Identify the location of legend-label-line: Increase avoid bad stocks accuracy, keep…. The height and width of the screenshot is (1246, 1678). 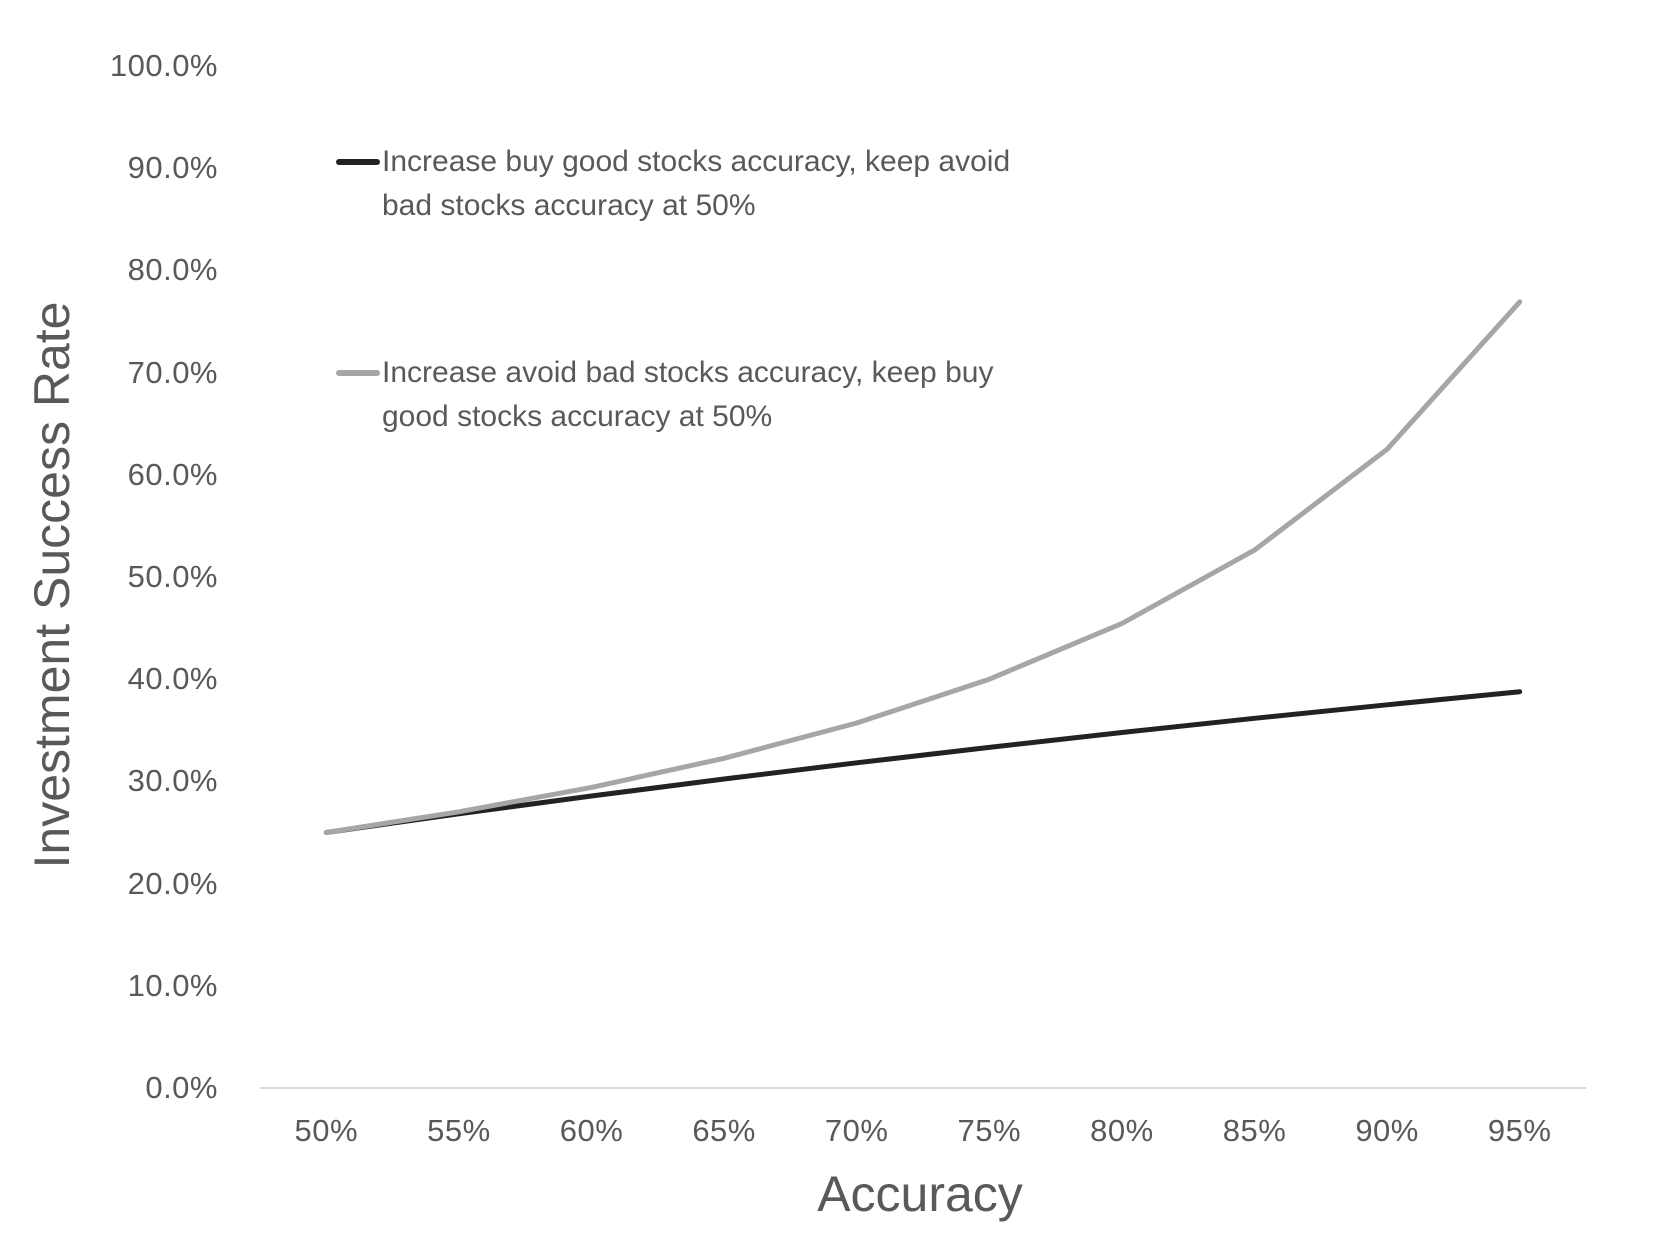
(688, 372).